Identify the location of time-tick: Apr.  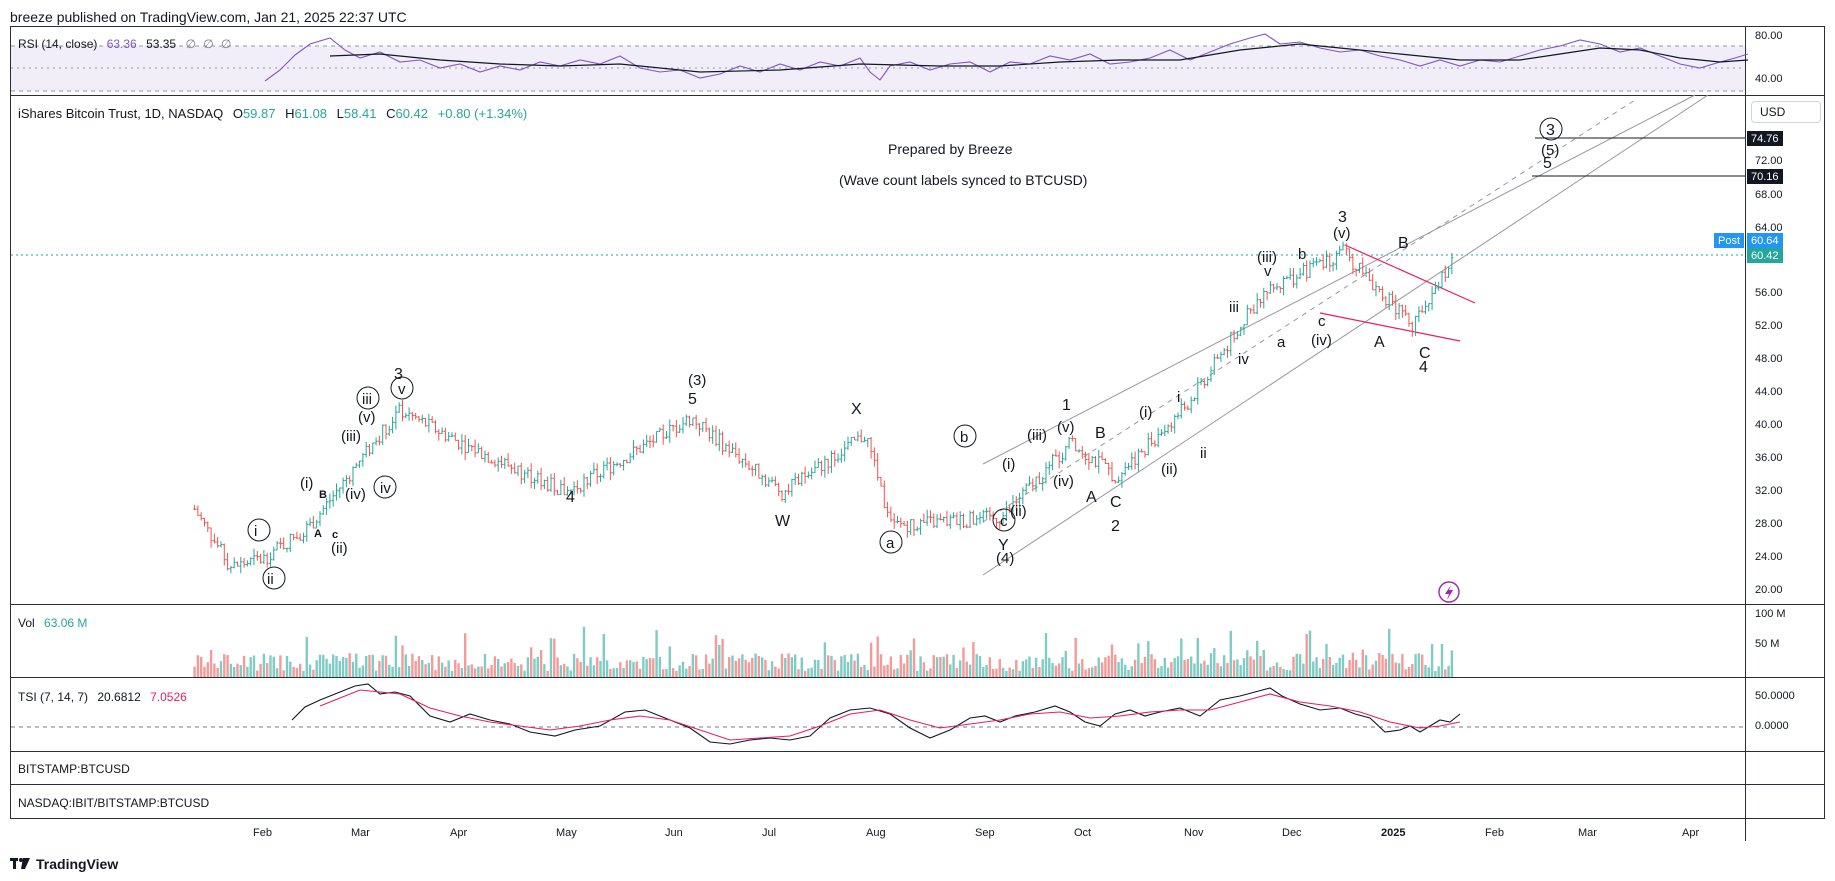
(459, 833).